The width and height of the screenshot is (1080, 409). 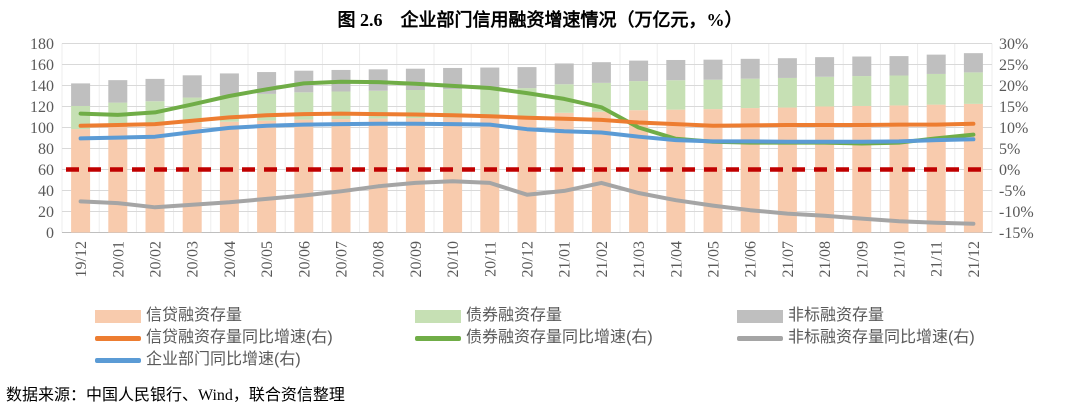 What do you see at coordinates (900, 259) in the screenshot?
I see `x-axis-tick: 21/10` at bounding box center [900, 259].